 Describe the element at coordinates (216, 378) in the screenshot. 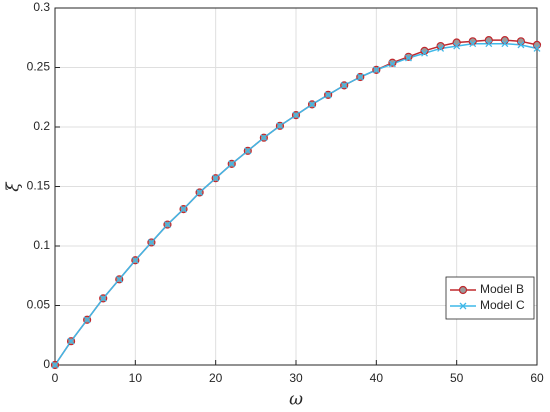

I see `x-tick-label: 20` at that location.